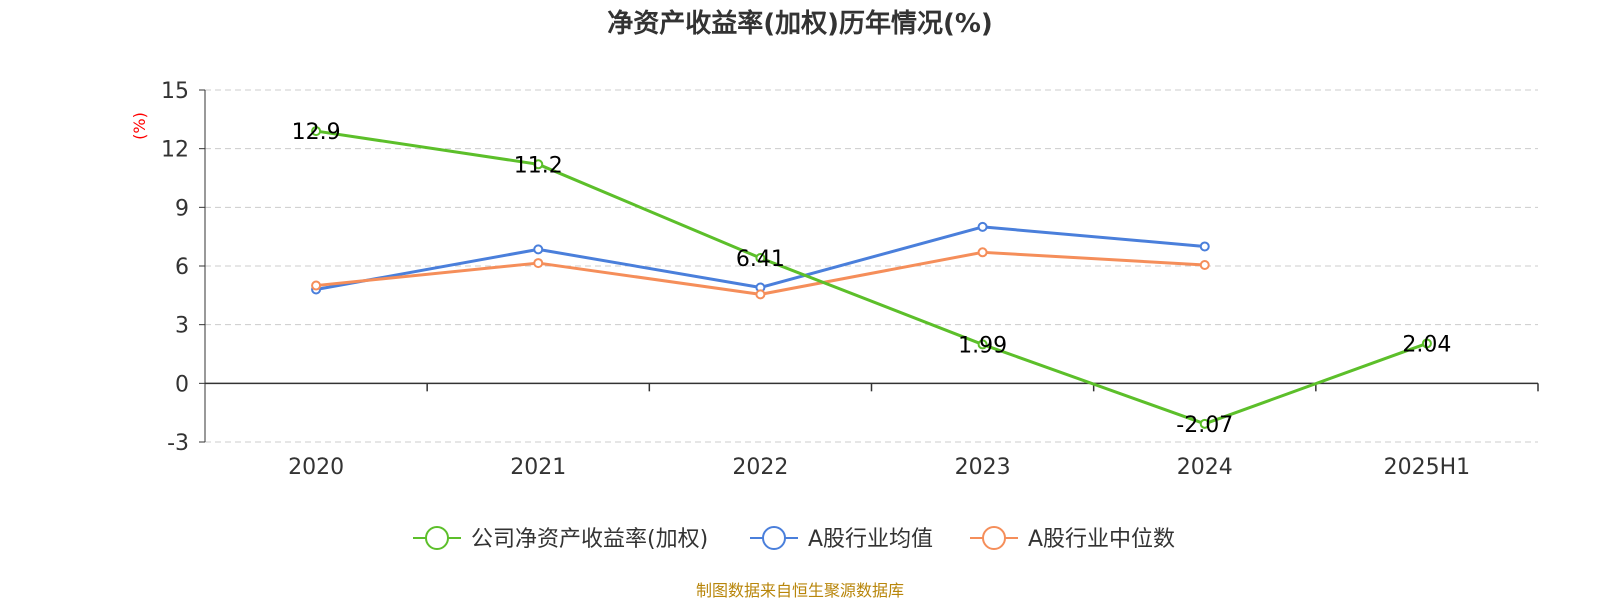  What do you see at coordinates (870, 539) in the screenshot?
I see `legend-label: A股行业均值` at bounding box center [870, 539].